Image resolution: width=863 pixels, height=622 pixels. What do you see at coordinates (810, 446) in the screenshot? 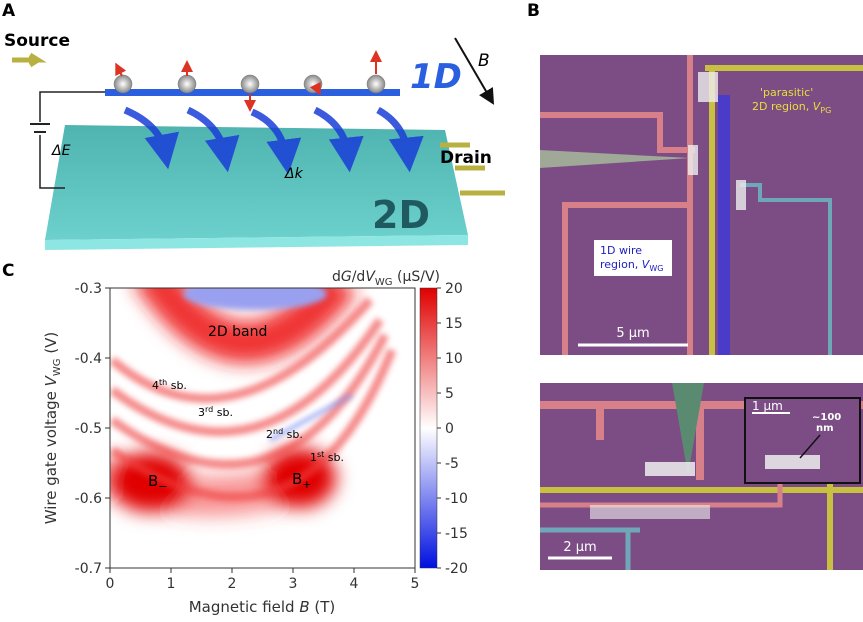
I see `pointer` at bounding box center [810, 446].